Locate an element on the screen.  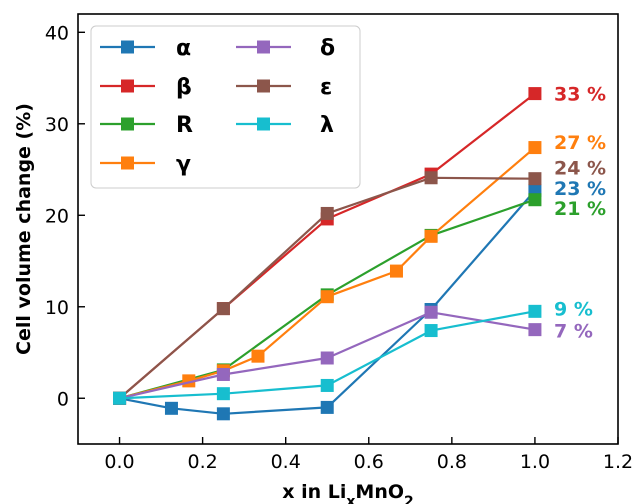
legend-label-5: ε is located at coordinates (326, 87).